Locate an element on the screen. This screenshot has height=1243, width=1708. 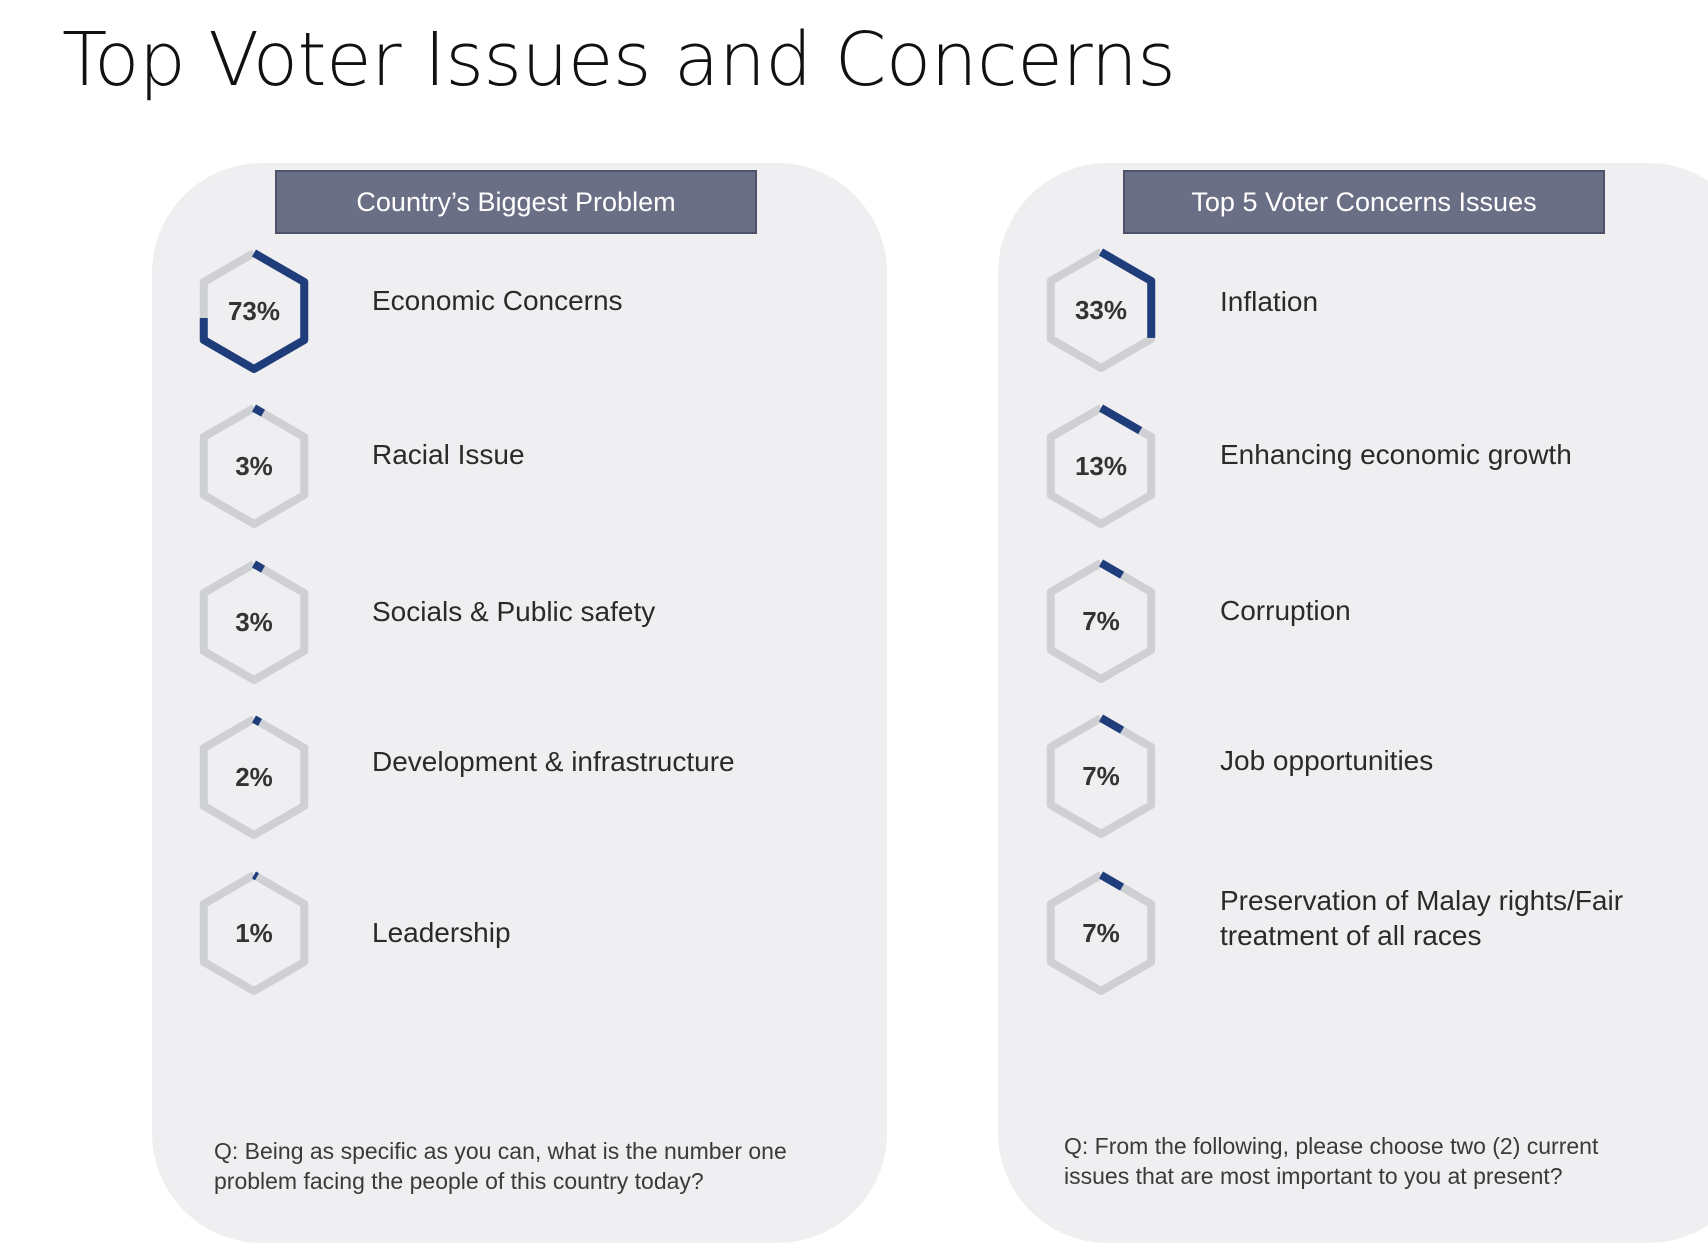
category-label: Development & infrastructure is located at coordinates (553, 761).